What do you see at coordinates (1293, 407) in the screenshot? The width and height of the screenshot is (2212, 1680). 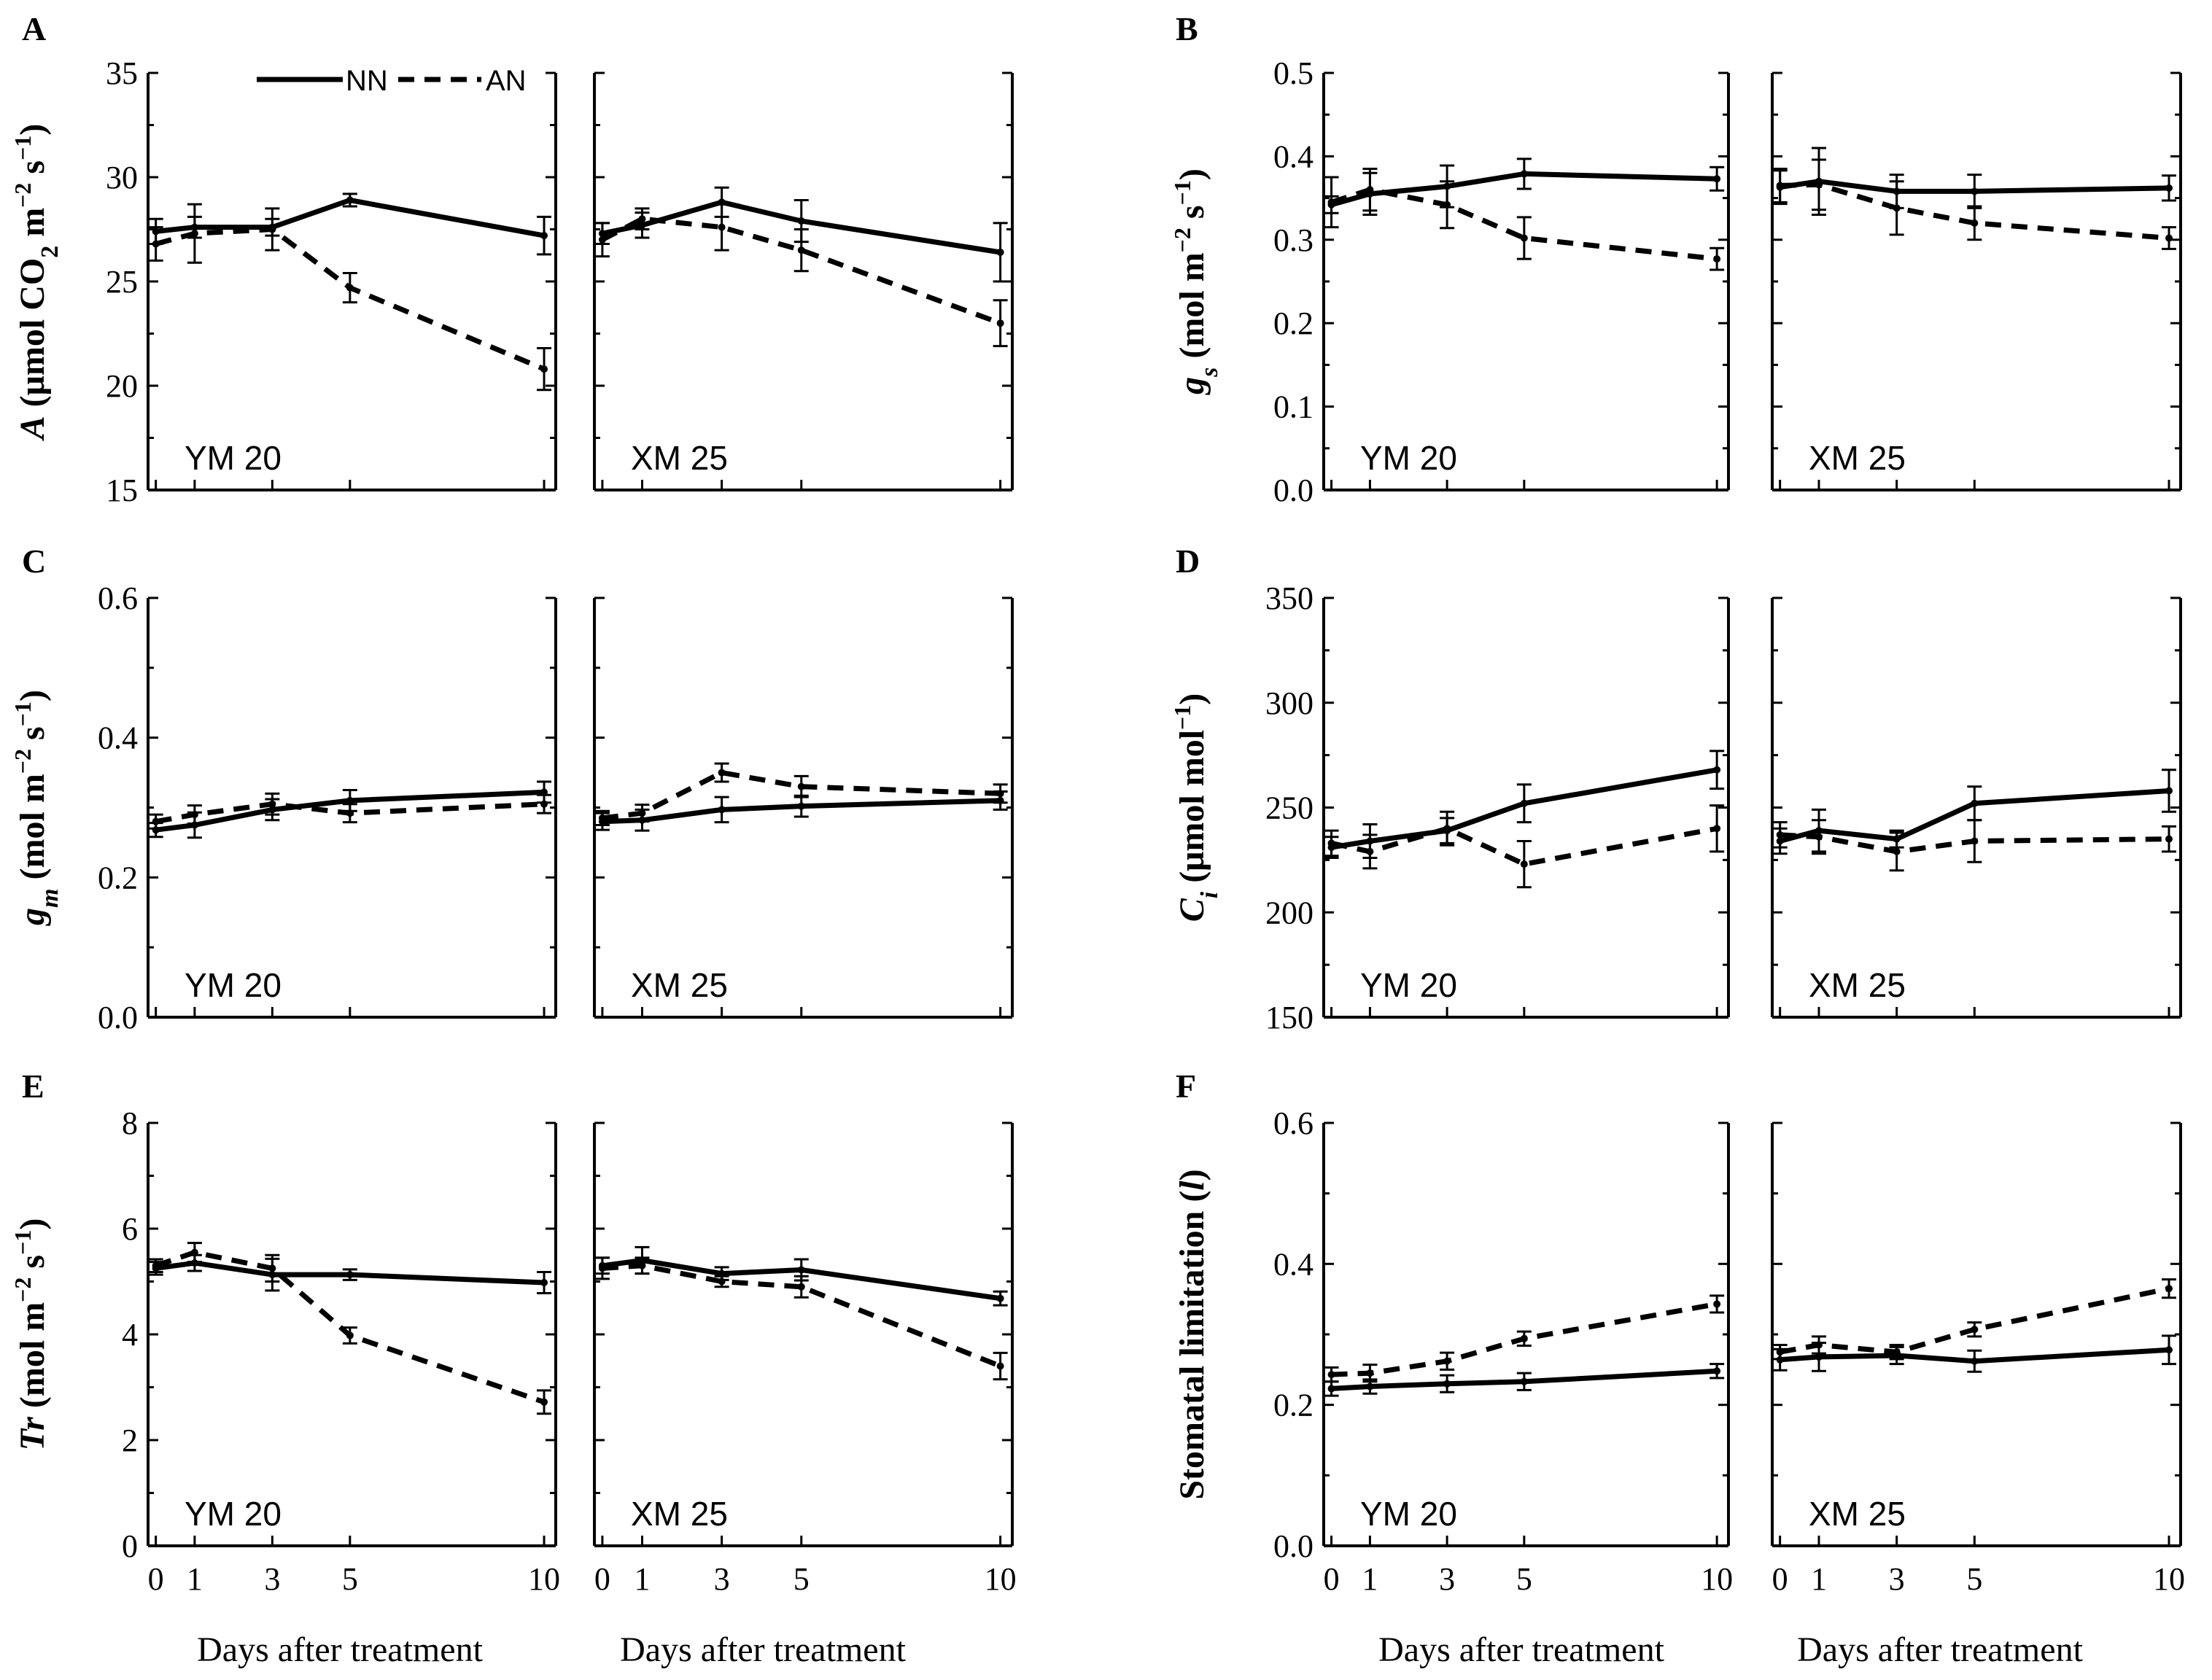 I see `y-tick-label: 0.1` at bounding box center [1293, 407].